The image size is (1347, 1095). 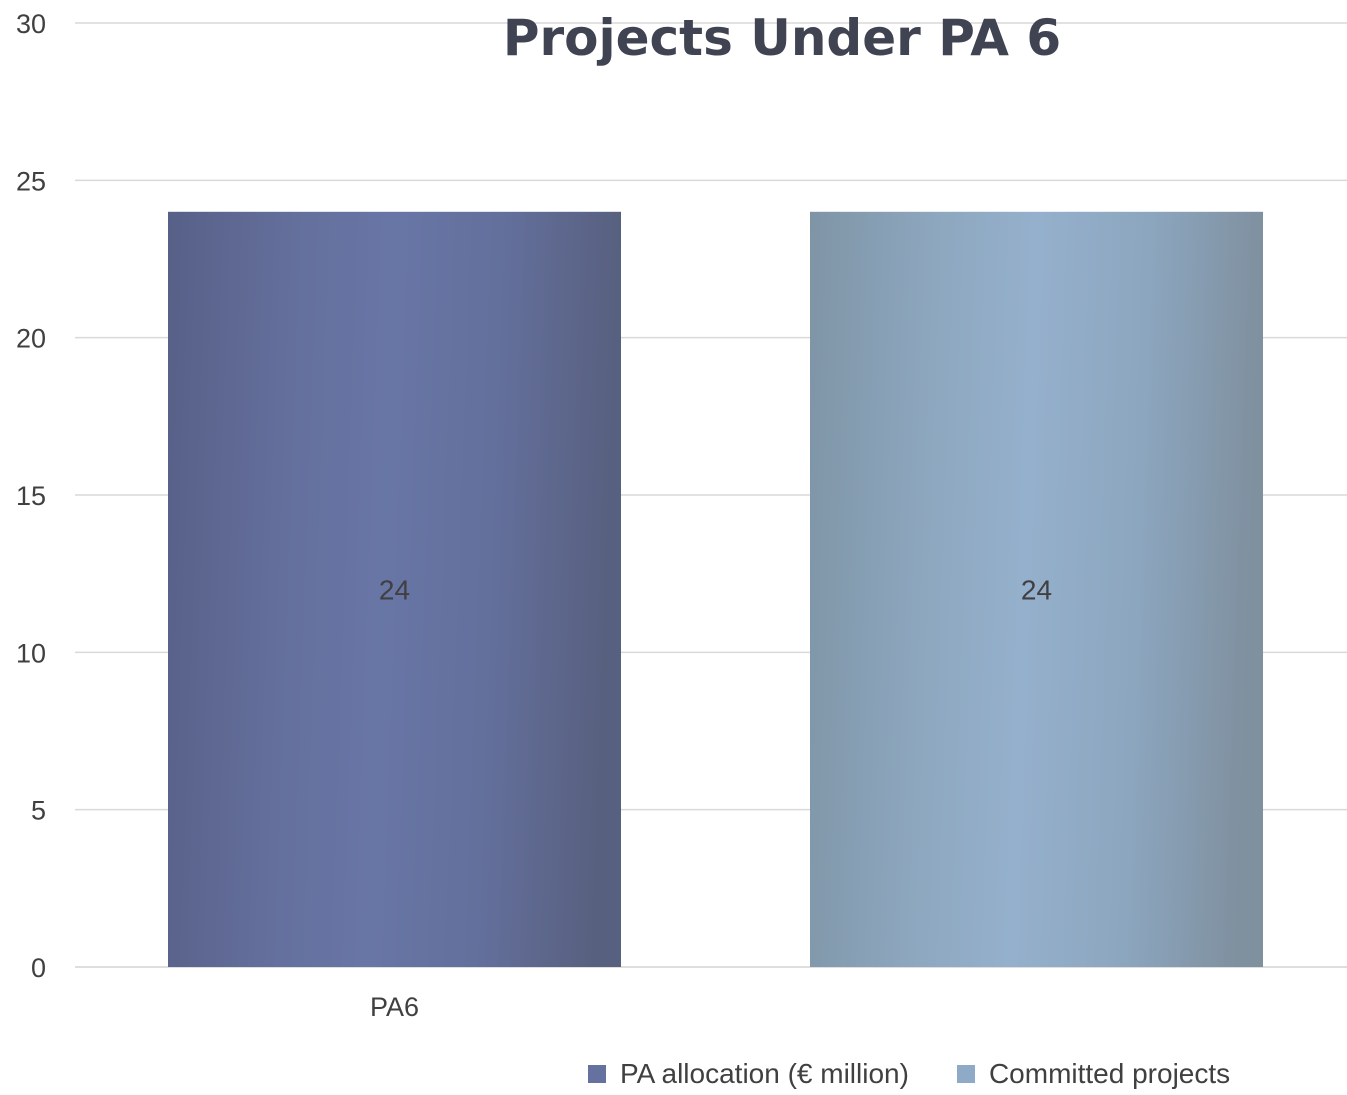 What do you see at coordinates (38, 811) in the screenshot?
I see `y-tick-label: 5` at bounding box center [38, 811].